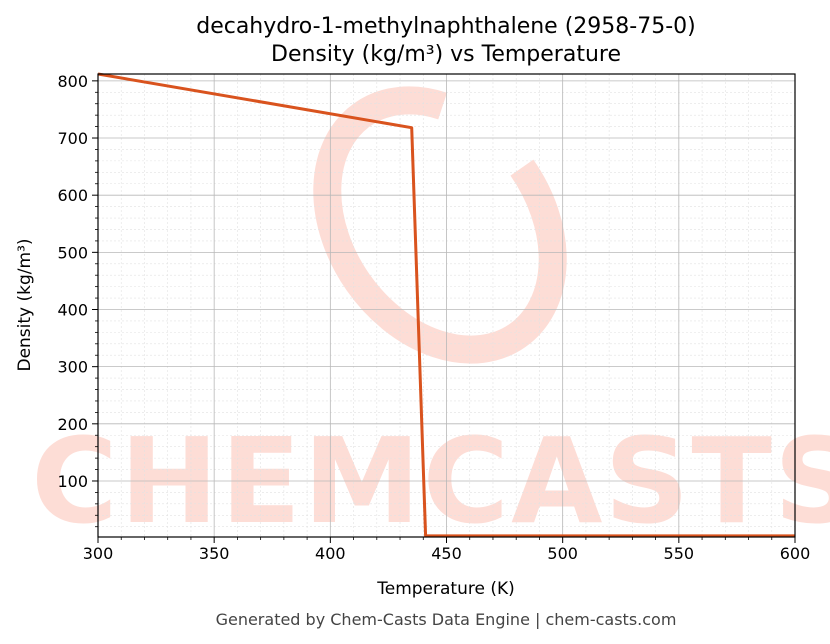  Describe the element at coordinates (214, 553) in the screenshot. I see `x-tick-label: 350` at that location.